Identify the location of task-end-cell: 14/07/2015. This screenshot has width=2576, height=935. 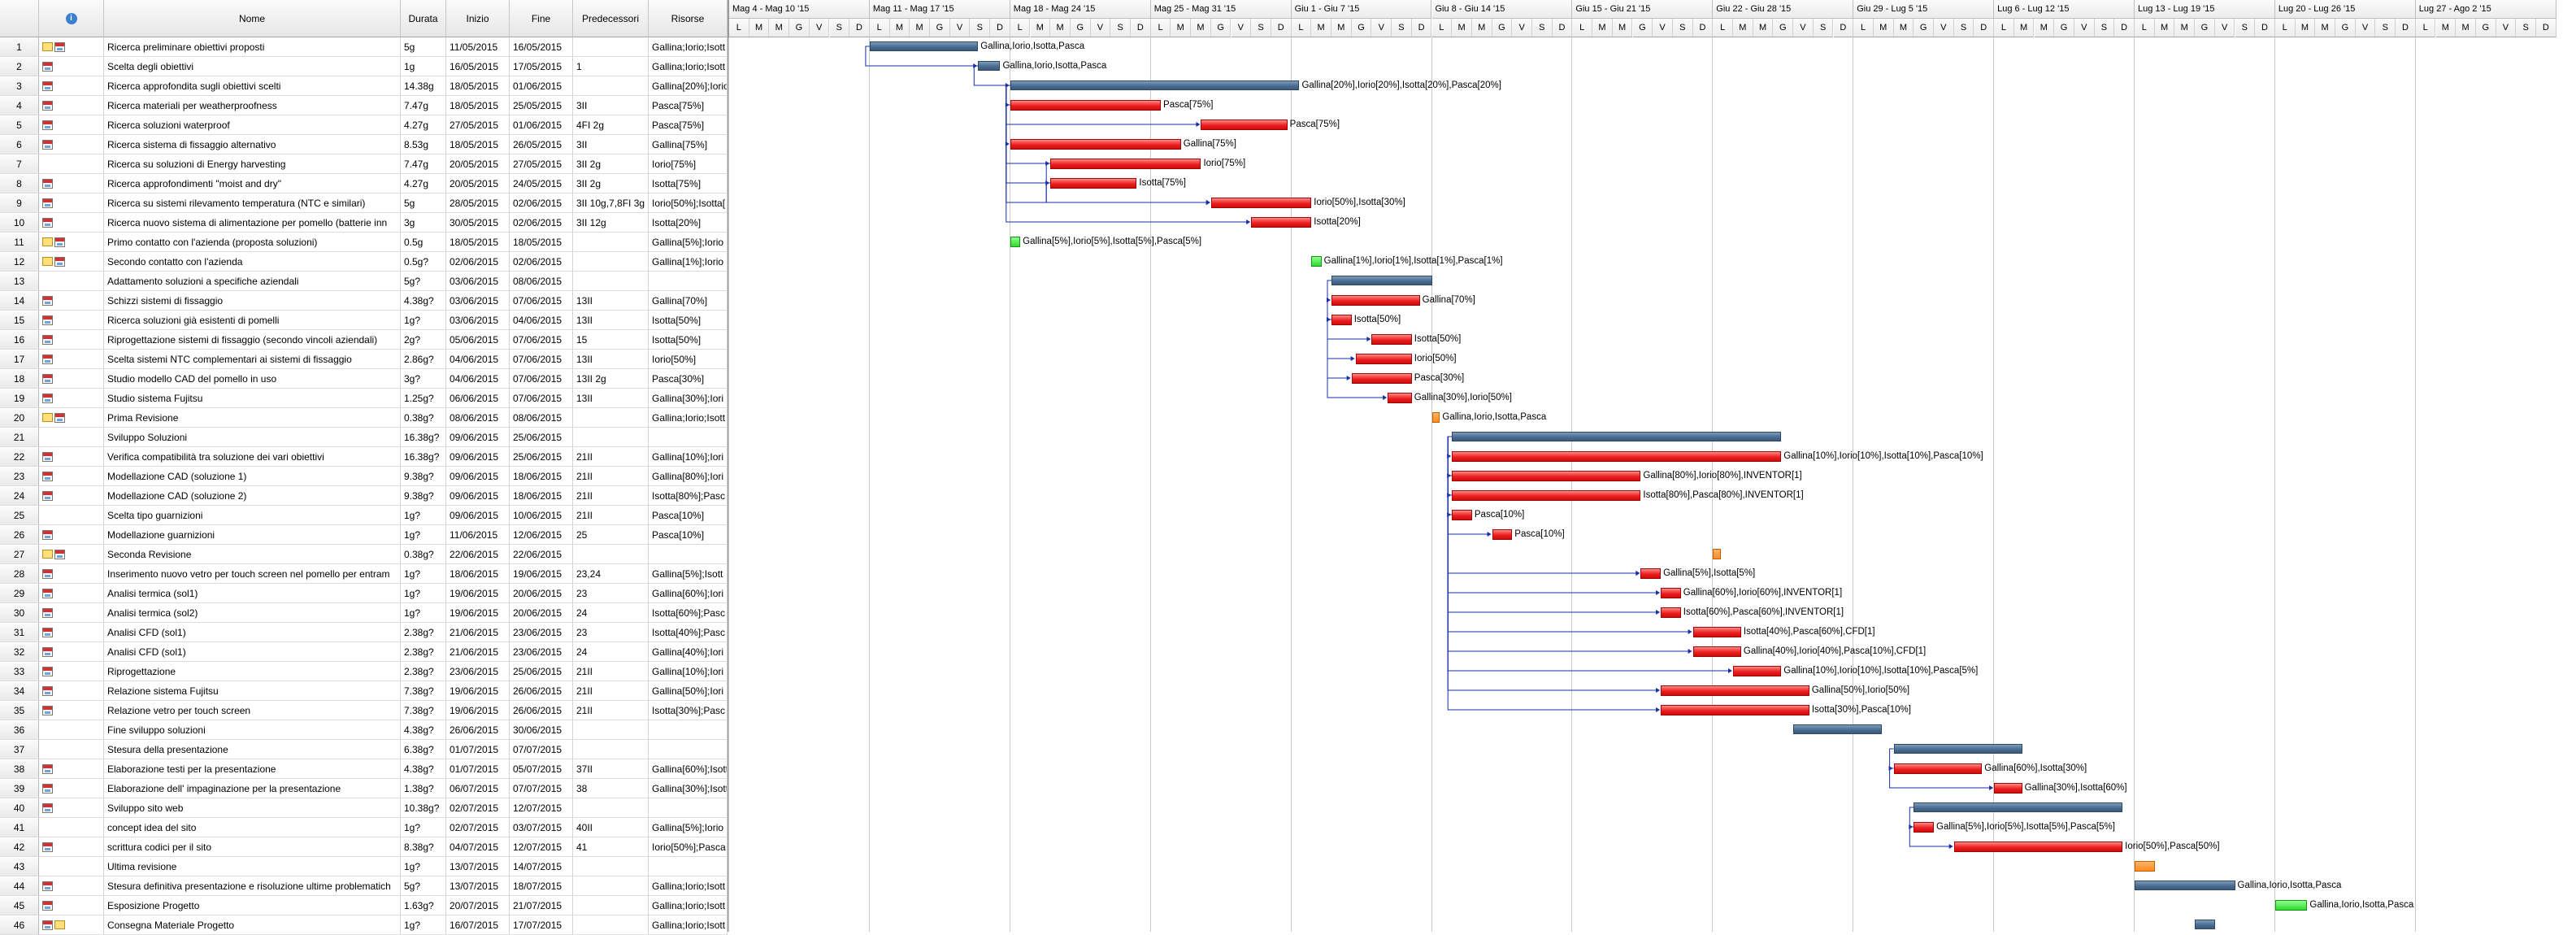
(541, 866).